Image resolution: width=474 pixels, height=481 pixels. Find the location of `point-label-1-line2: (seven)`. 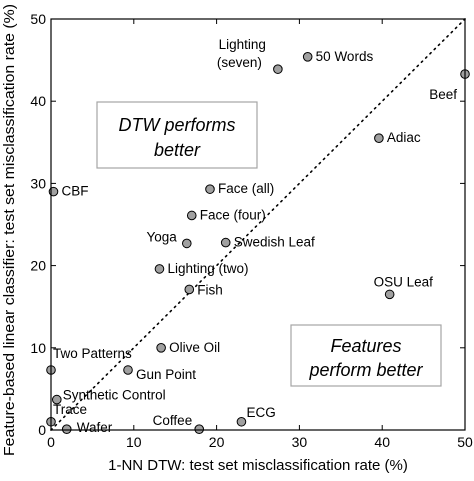

point-label-1-line2: (seven) is located at coordinates (239, 62).